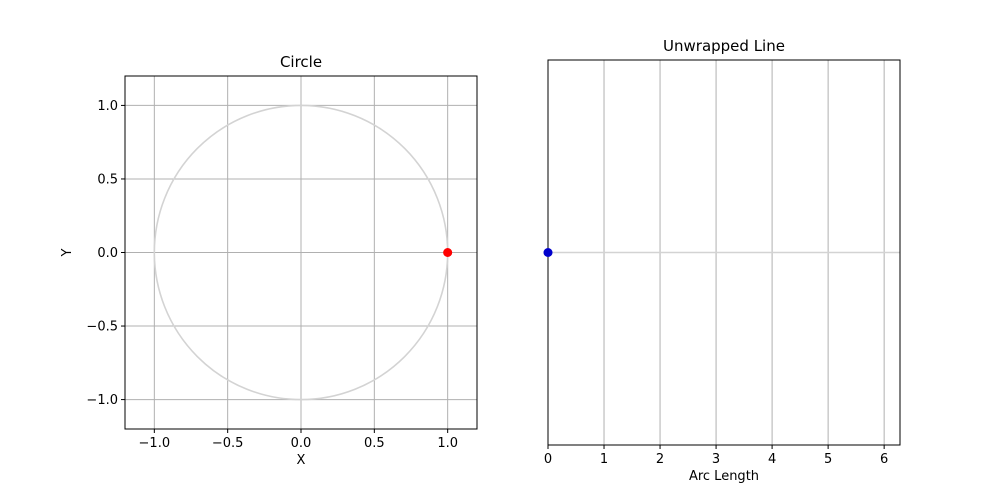 This screenshot has width=1000, height=500. Describe the element at coordinates (724, 46) in the screenshot. I see `plot2-title: Unwrapped Line` at that location.